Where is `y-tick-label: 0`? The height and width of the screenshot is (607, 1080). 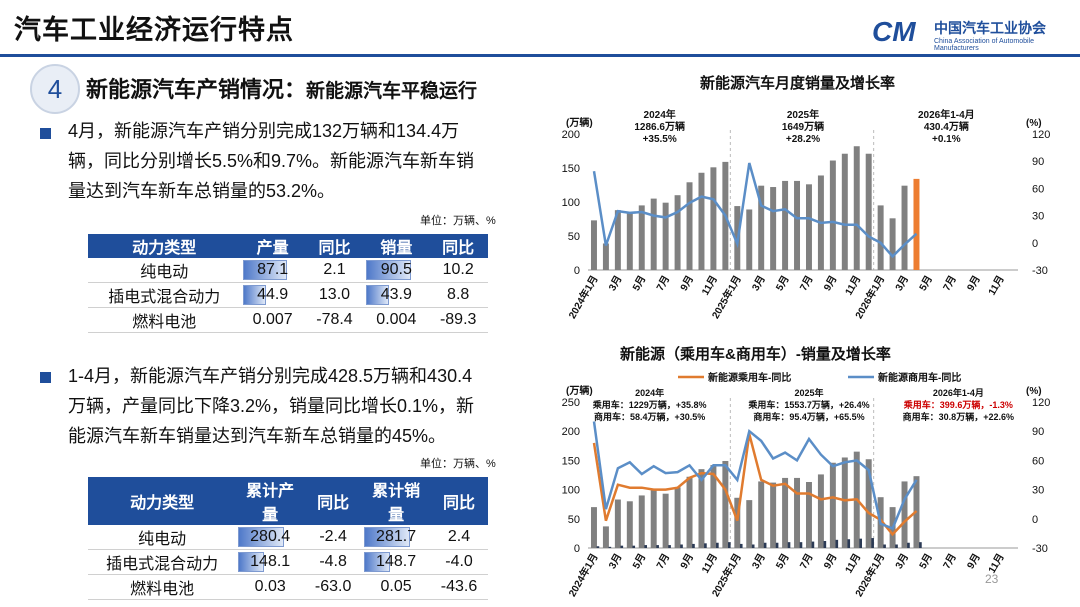 y-tick-label: 0 is located at coordinates (577, 549).